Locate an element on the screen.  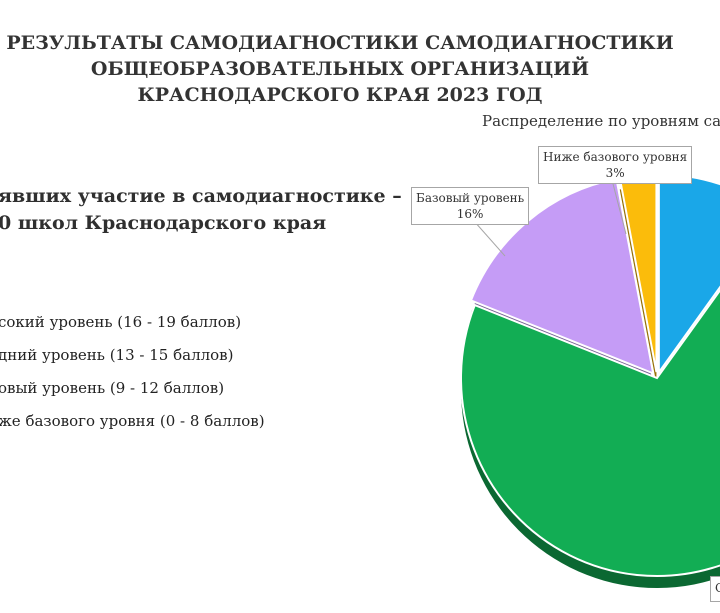
leader-basic is located at coordinates (489, 238).